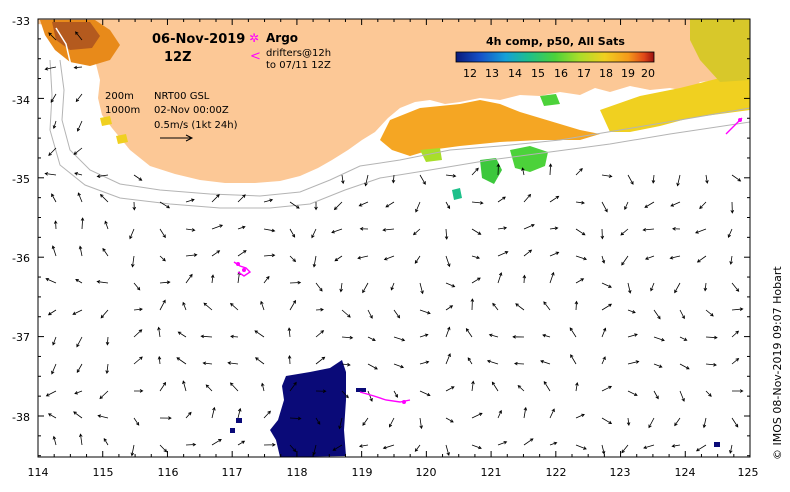 This screenshot has width=790, height=492. What do you see at coordinates (21, 219) in the screenshot?
I see `y-axis-labels: -33 -34 -35 -36 -37 -38` at bounding box center [21, 219].